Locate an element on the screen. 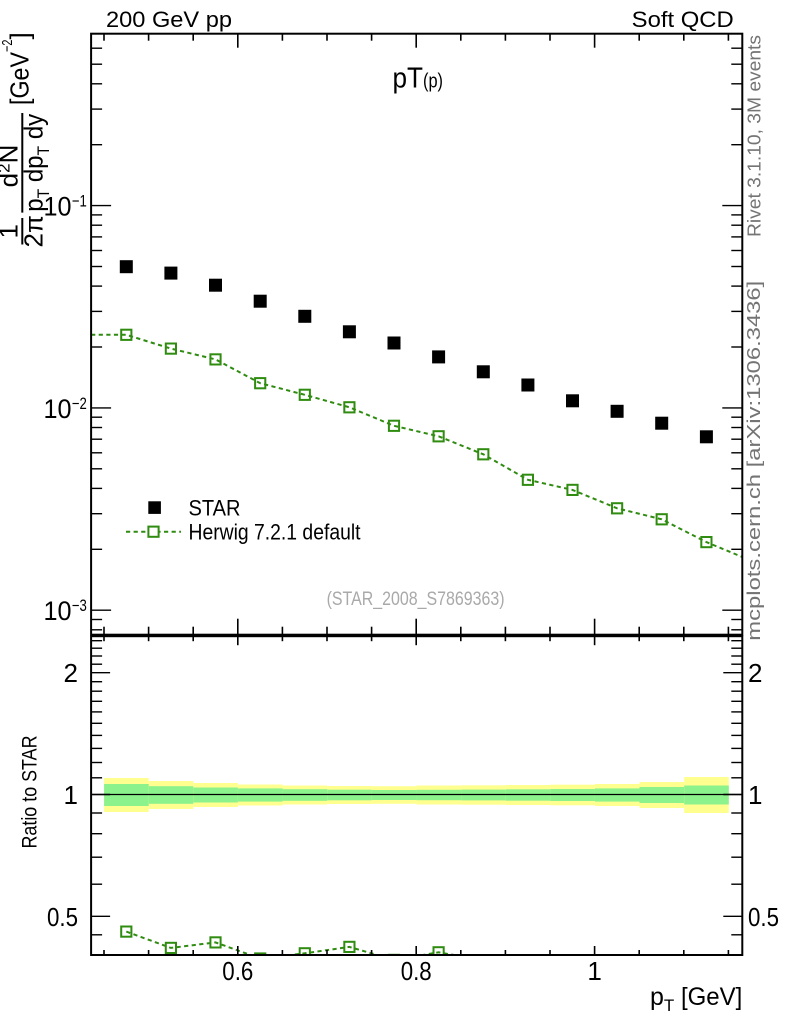 The width and height of the screenshot is (786, 1029). svg-text: pT is located at coordinates (408, 79).